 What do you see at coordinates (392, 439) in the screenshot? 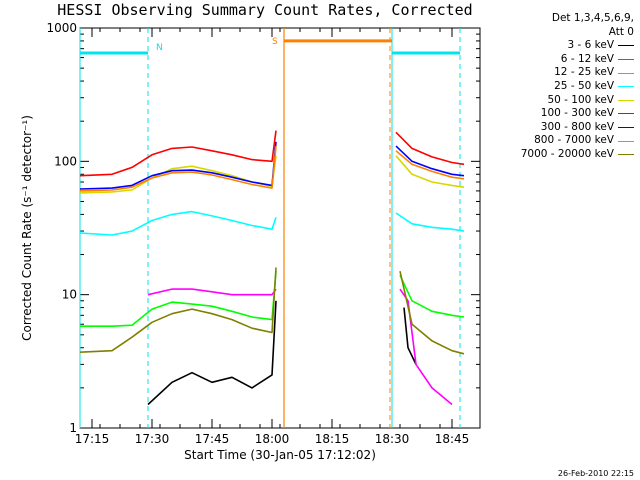
I see `x-tick-label: 18:30` at bounding box center [392, 439].